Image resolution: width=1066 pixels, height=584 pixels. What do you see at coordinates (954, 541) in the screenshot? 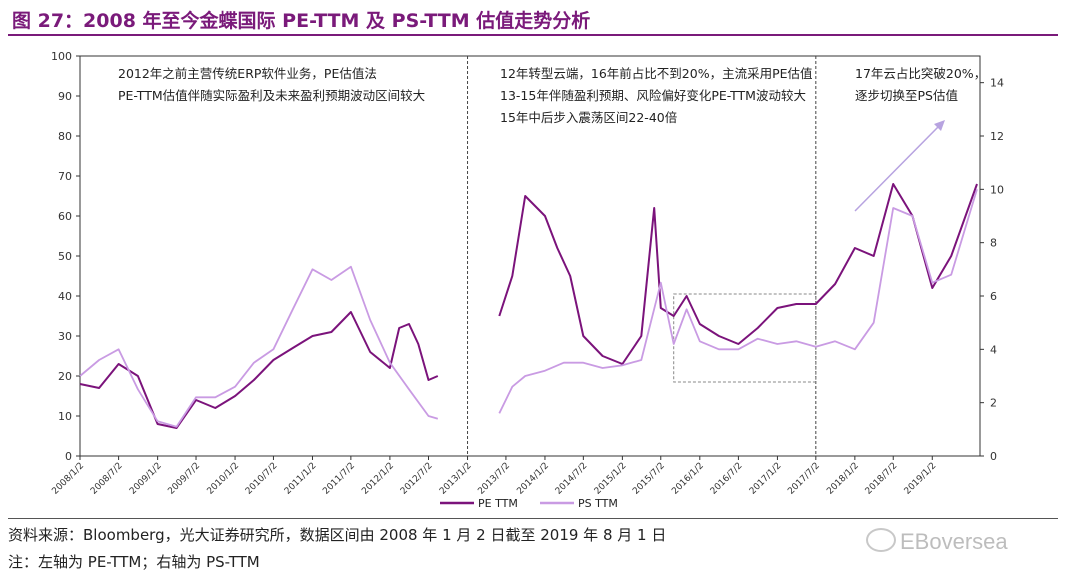
I see `watermark-text: EBoversea` at bounding box center [954, 541].